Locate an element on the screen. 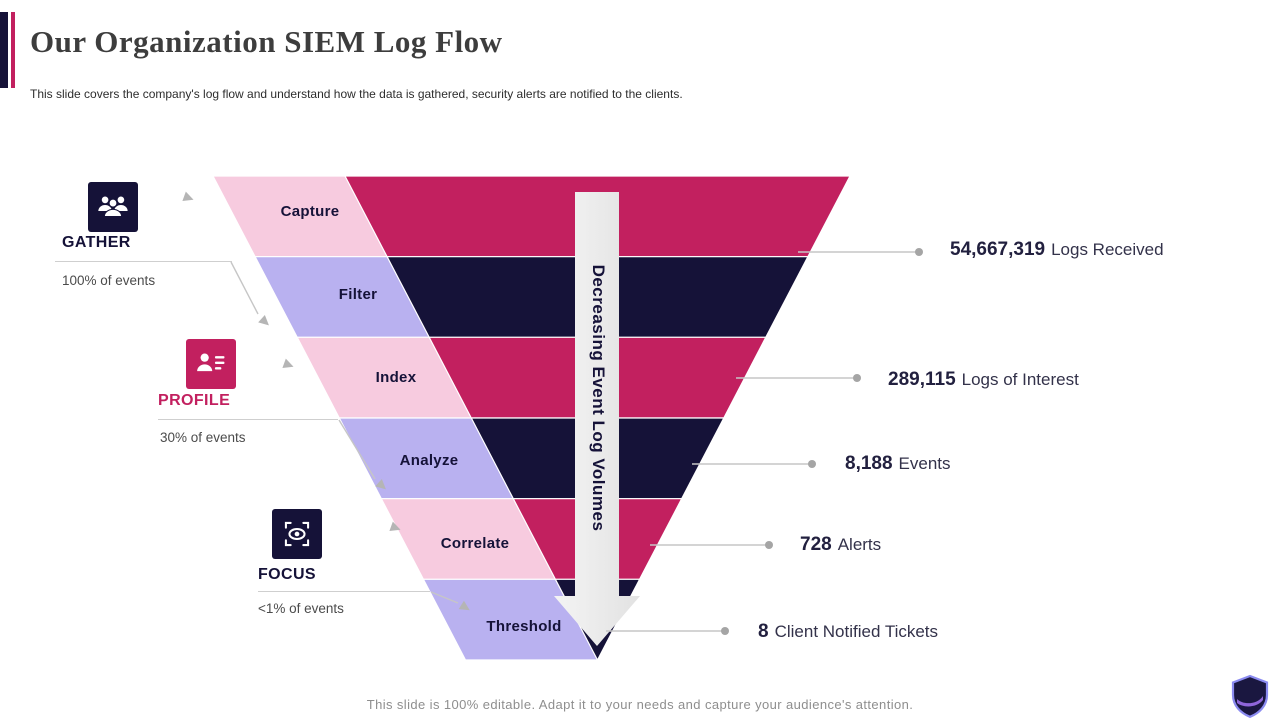 The width and height of the screenshot is (1280, 720). metric-value: 8 is located at coordinates (763, 631).